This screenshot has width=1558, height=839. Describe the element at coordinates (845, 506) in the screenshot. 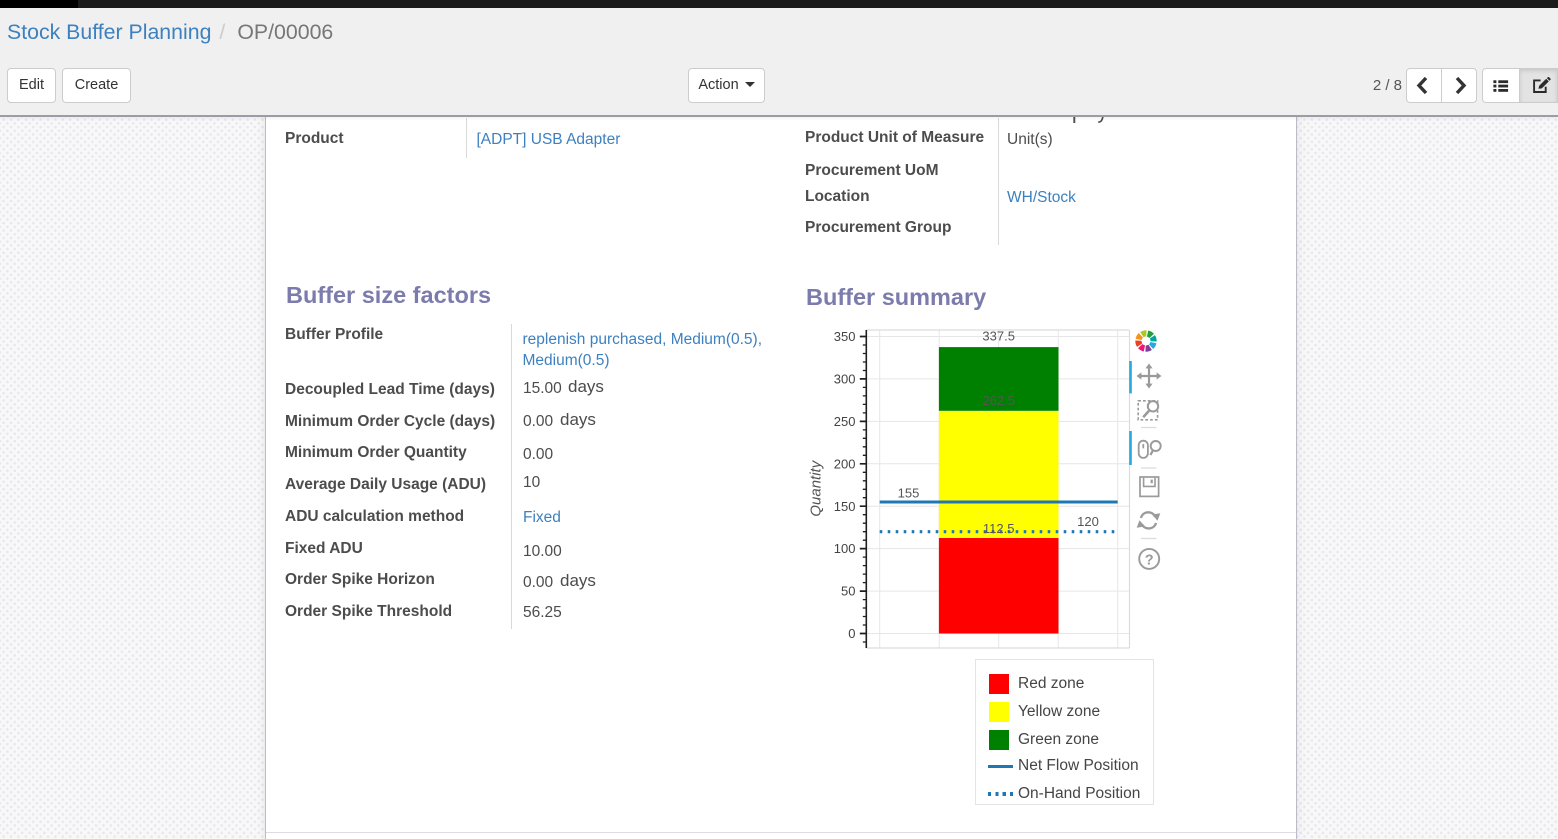

I see `svg-text: 150` at that location.